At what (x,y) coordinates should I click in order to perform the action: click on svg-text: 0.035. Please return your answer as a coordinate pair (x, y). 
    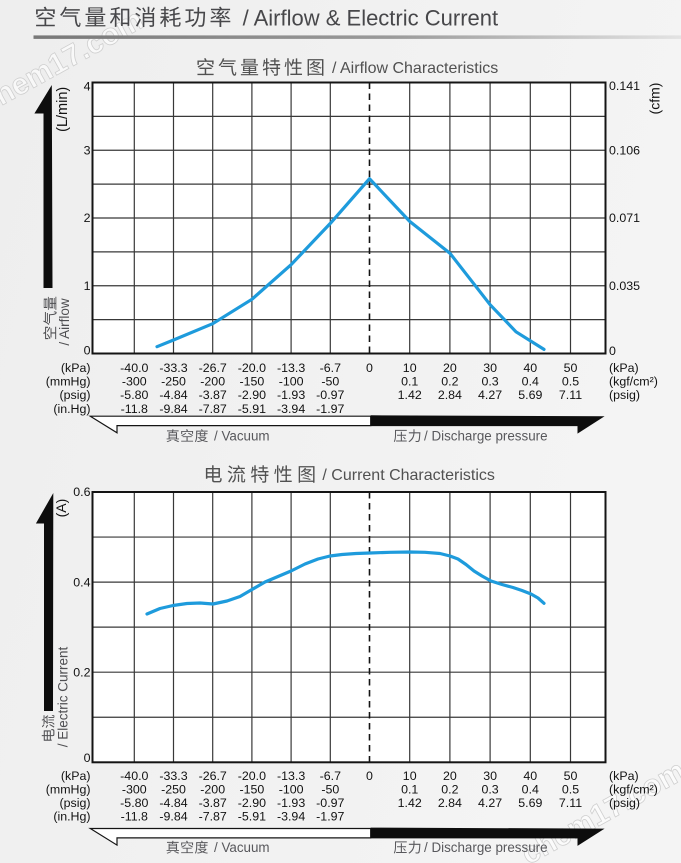
    Looking at the image, I should click on (624, 286).